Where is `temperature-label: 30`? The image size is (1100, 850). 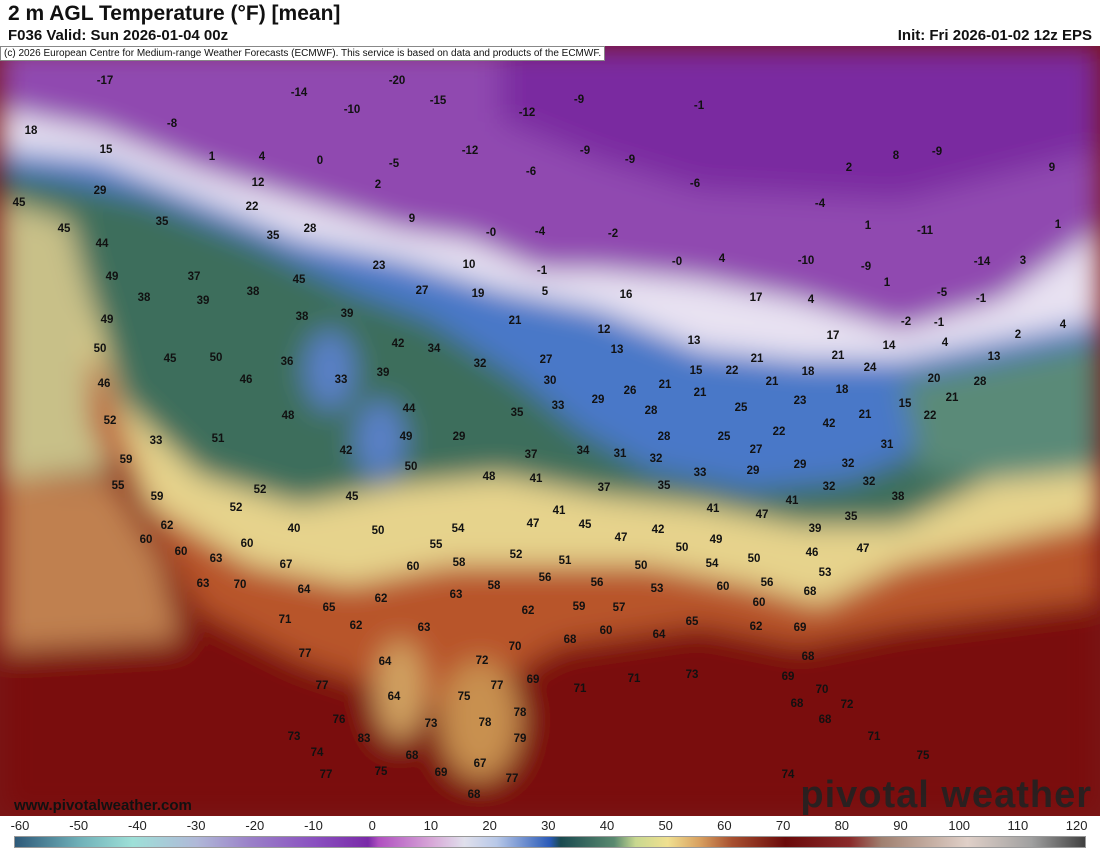 temperature-label: 30 is located at coordinates (550, 381).